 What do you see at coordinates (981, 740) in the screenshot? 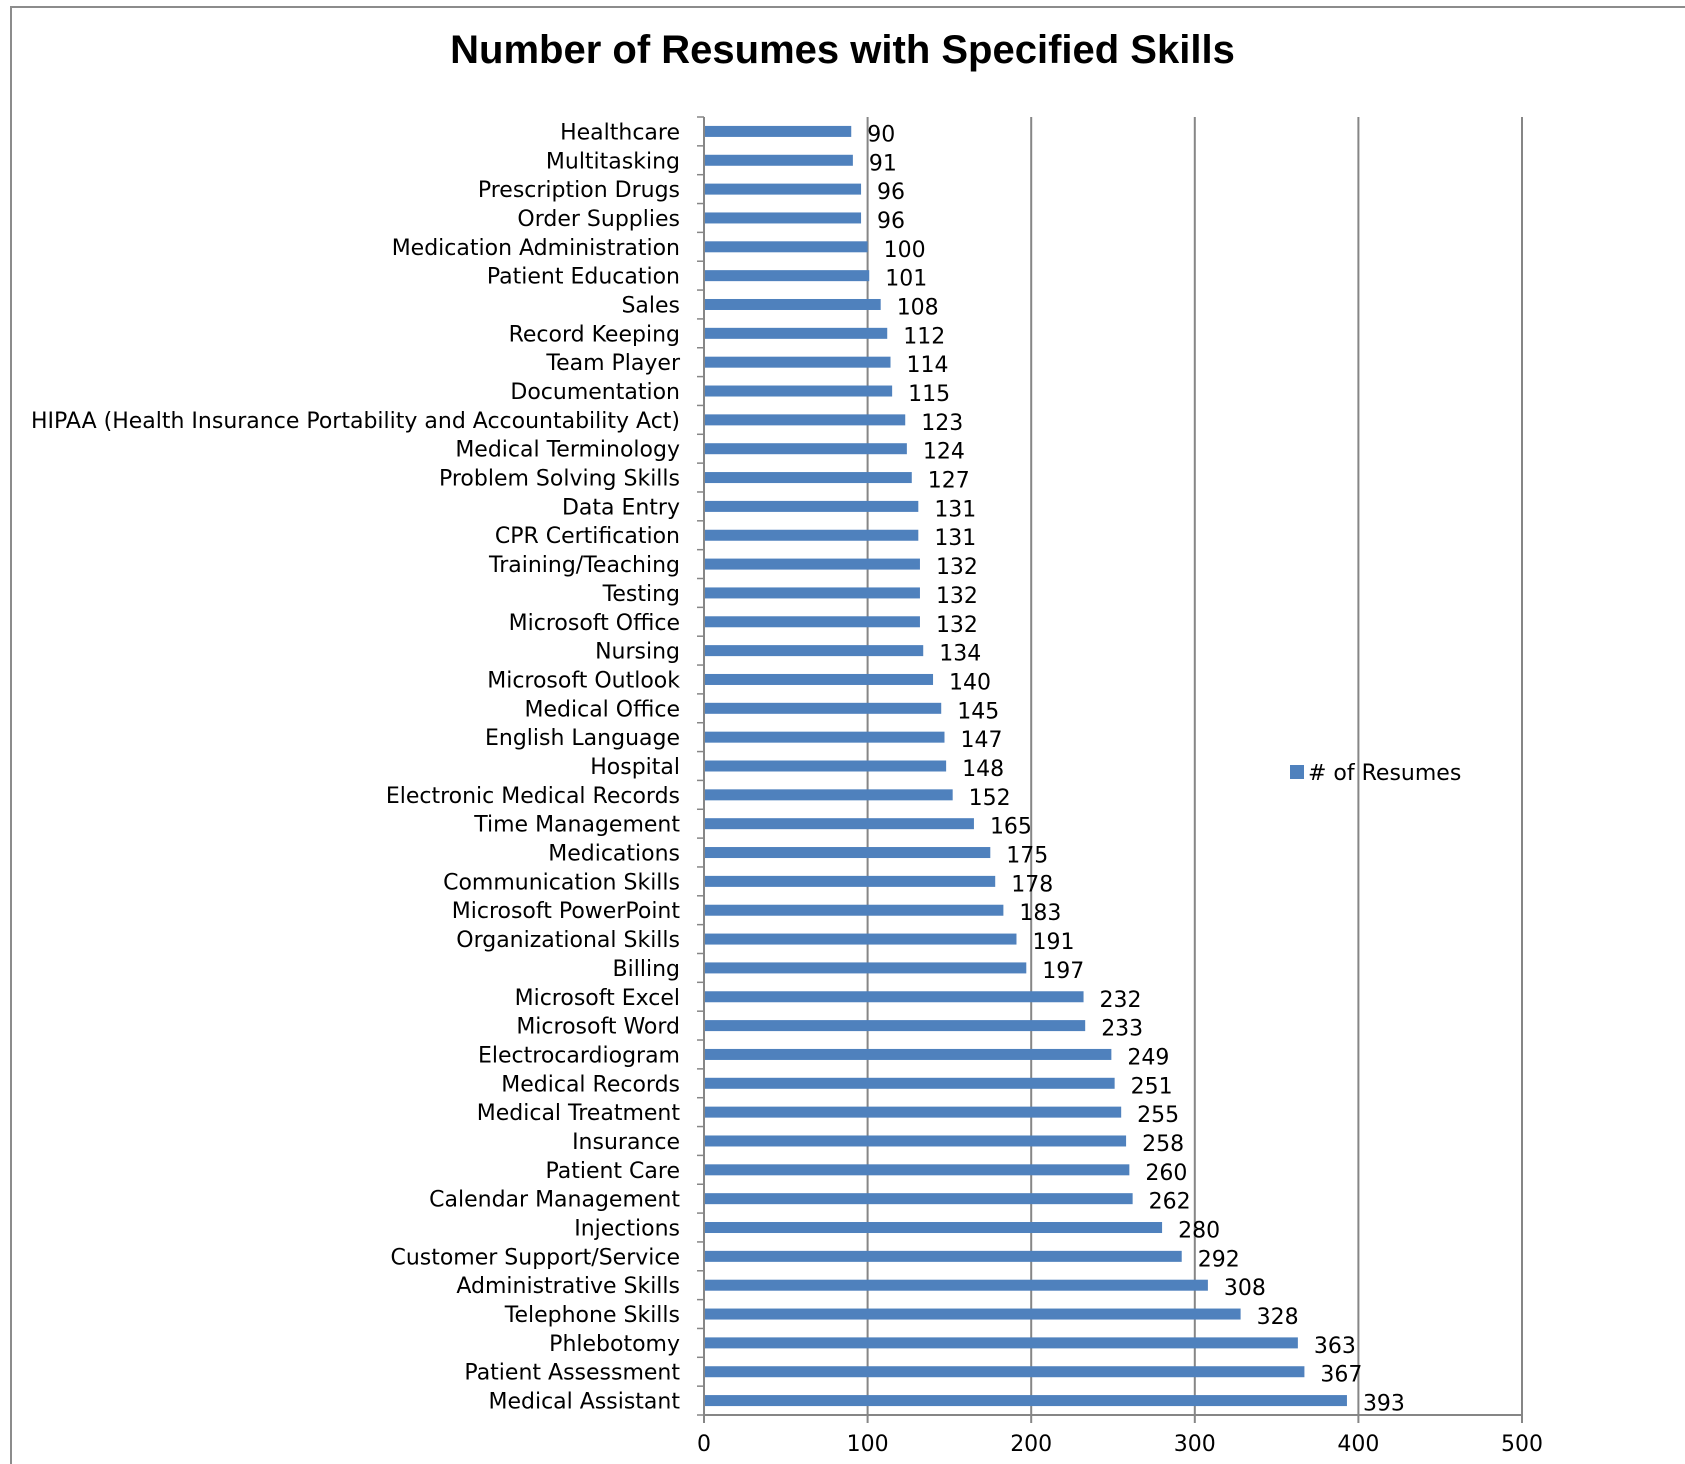
I see `data-label: 147` at bounding box center [981, 740].